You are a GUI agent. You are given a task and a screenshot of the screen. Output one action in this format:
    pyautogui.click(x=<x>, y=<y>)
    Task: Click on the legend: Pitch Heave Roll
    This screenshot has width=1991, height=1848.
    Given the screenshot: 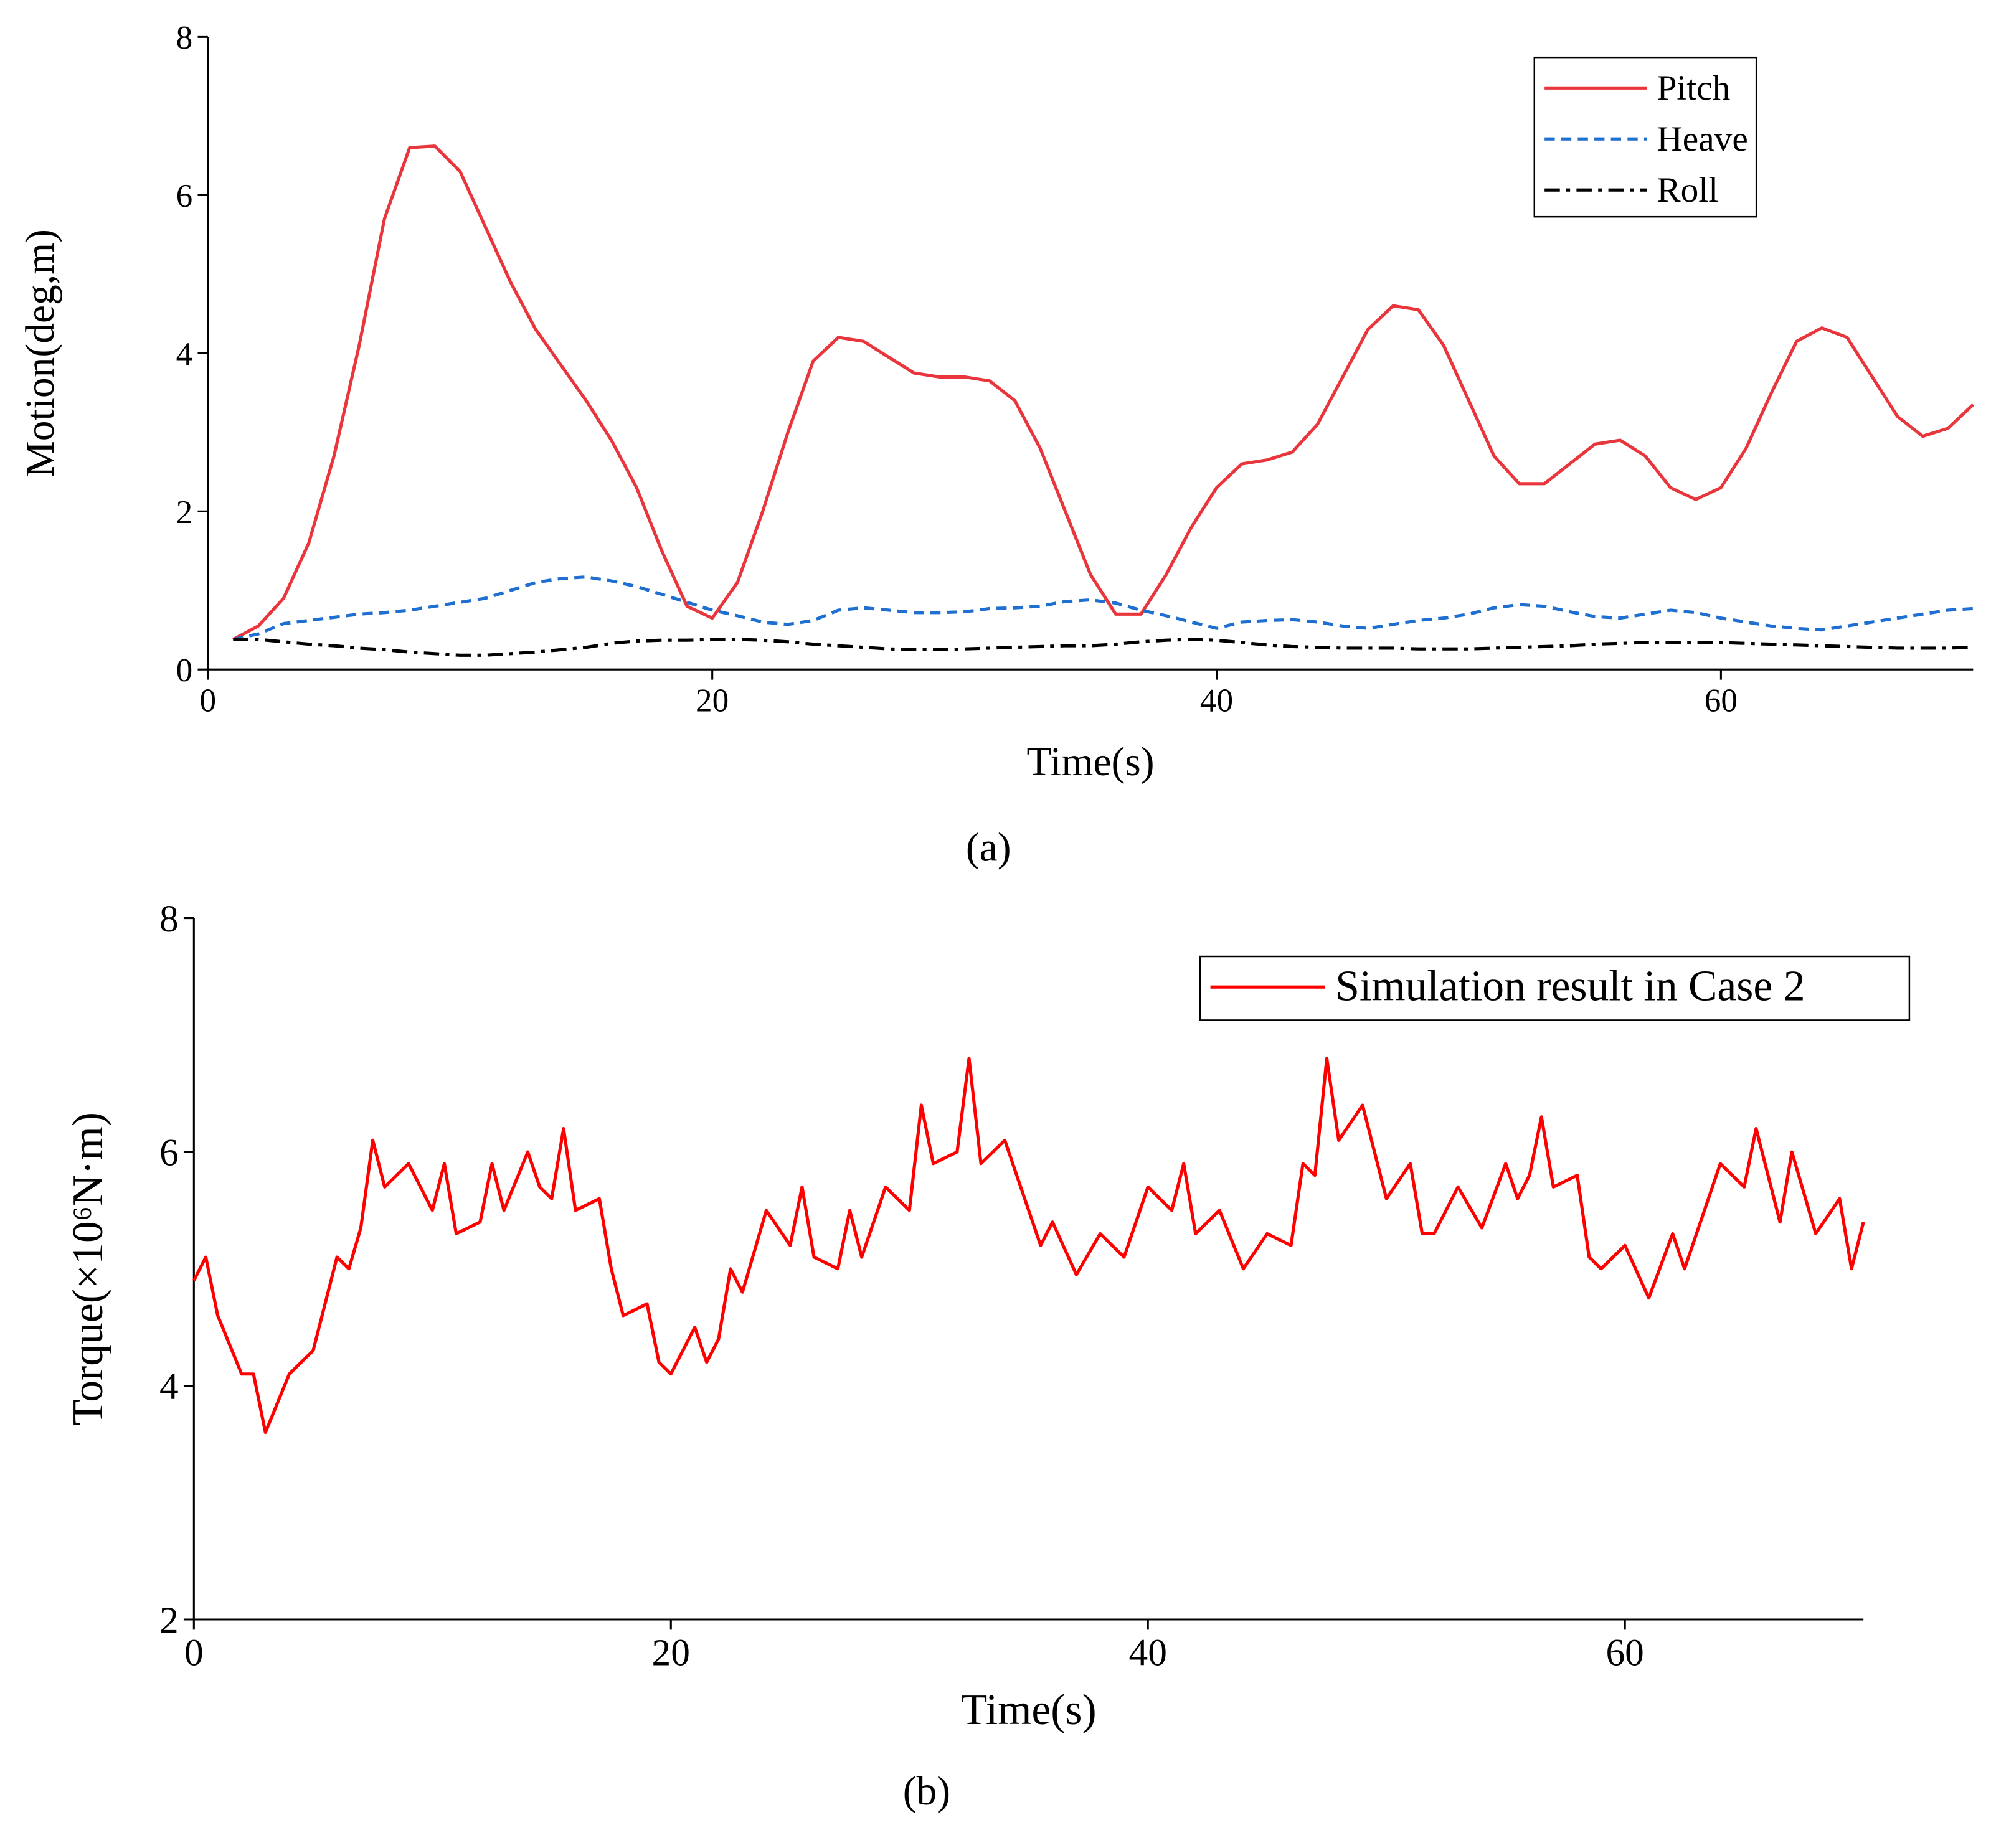 What is the action you would take?
    pyautogui.click(x=1645, y=137)
    